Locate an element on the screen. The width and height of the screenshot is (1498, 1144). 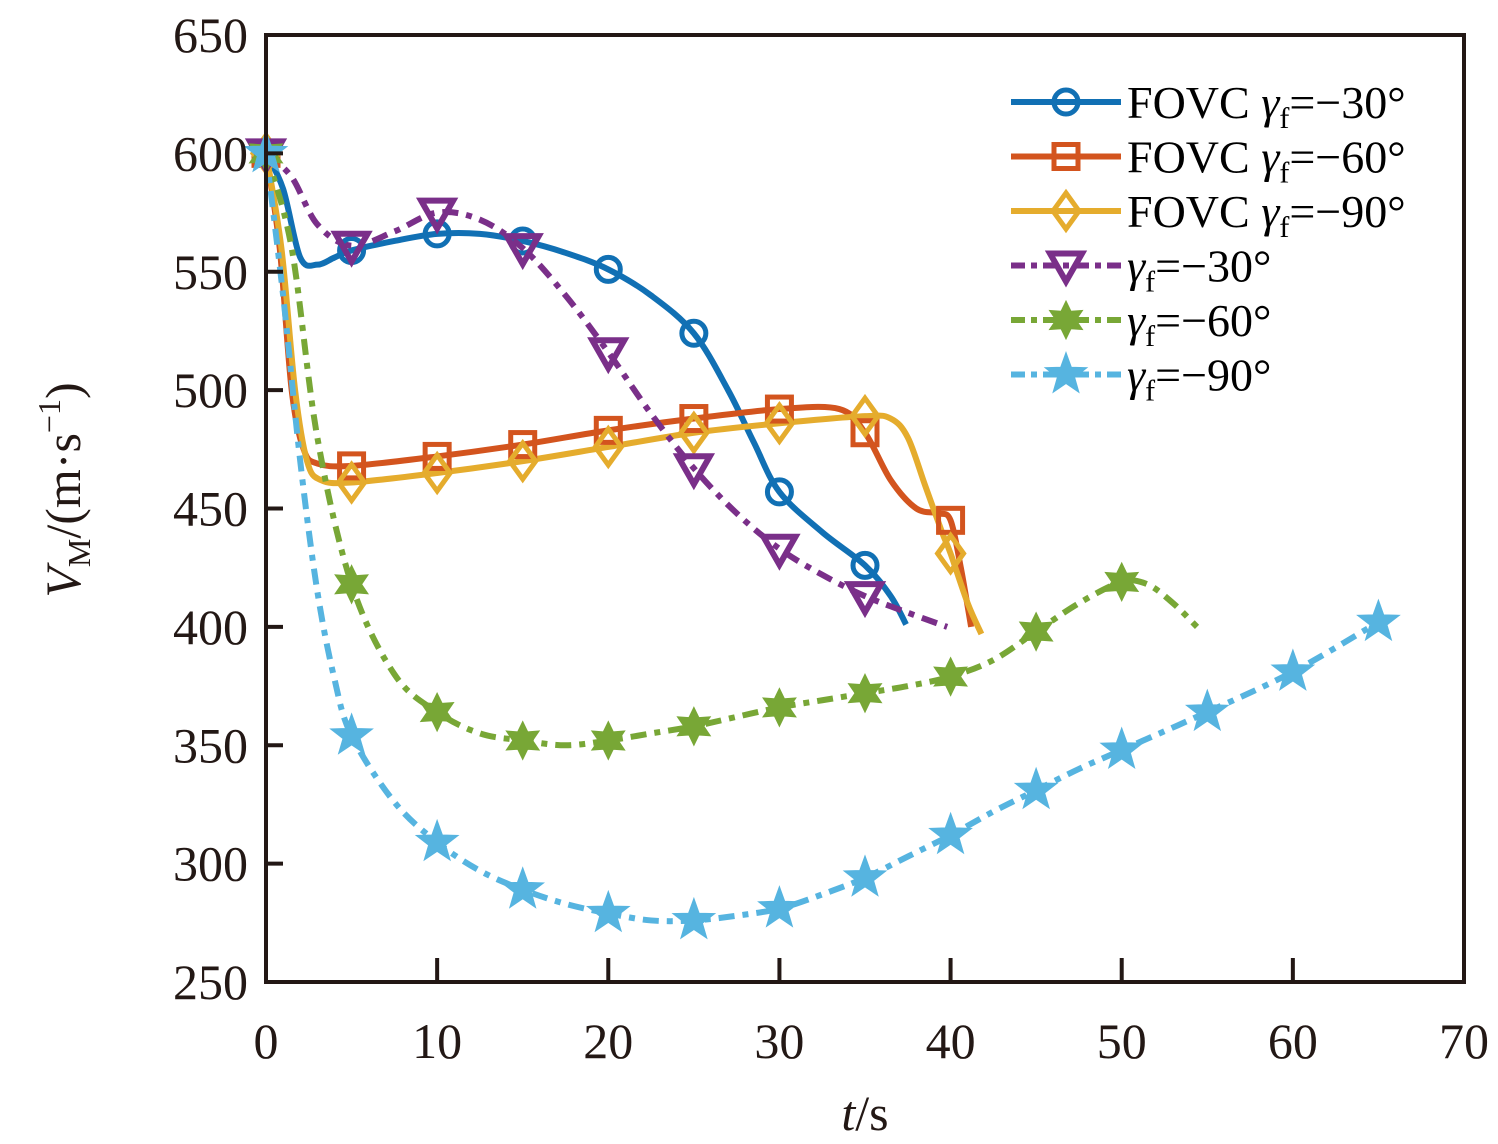
y-axis-ticks: 250 300 350 400 450 500 550 600 650 is located at coordinates (228, 508).